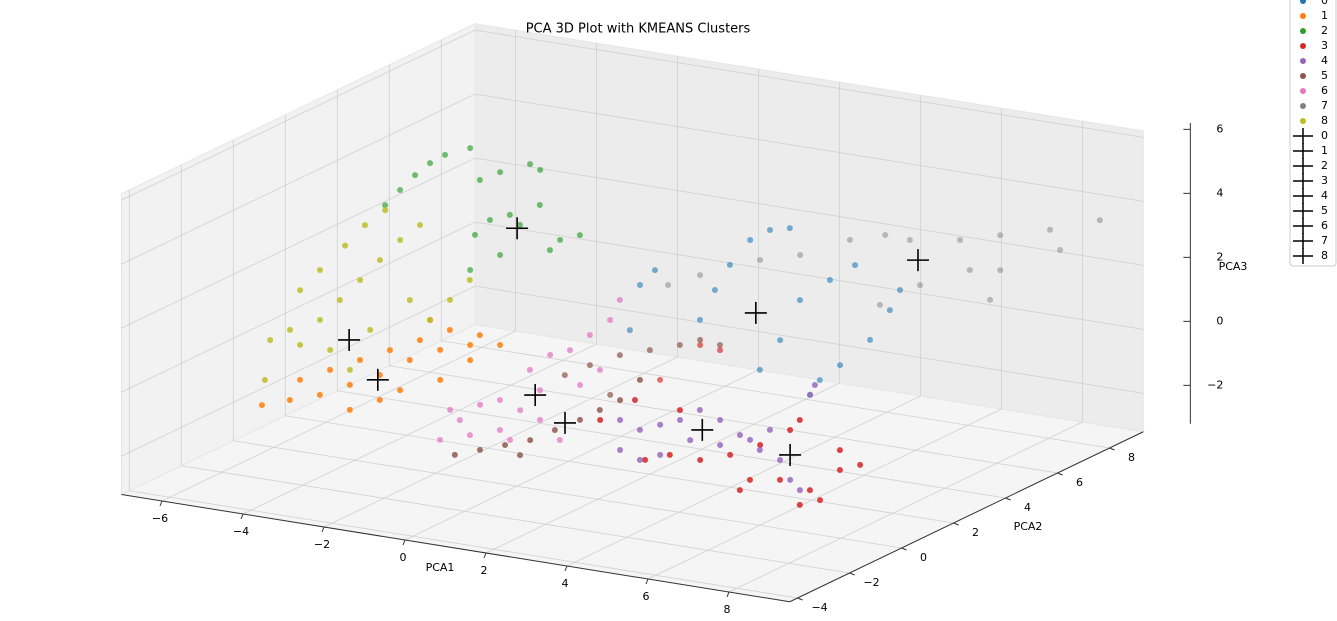 The image size is (1337, 621). I want to click on legend: 0 1 2 3 4 5 6 7 8 0 1 2 3 4 5 6 7 8, so click(1313, 133).